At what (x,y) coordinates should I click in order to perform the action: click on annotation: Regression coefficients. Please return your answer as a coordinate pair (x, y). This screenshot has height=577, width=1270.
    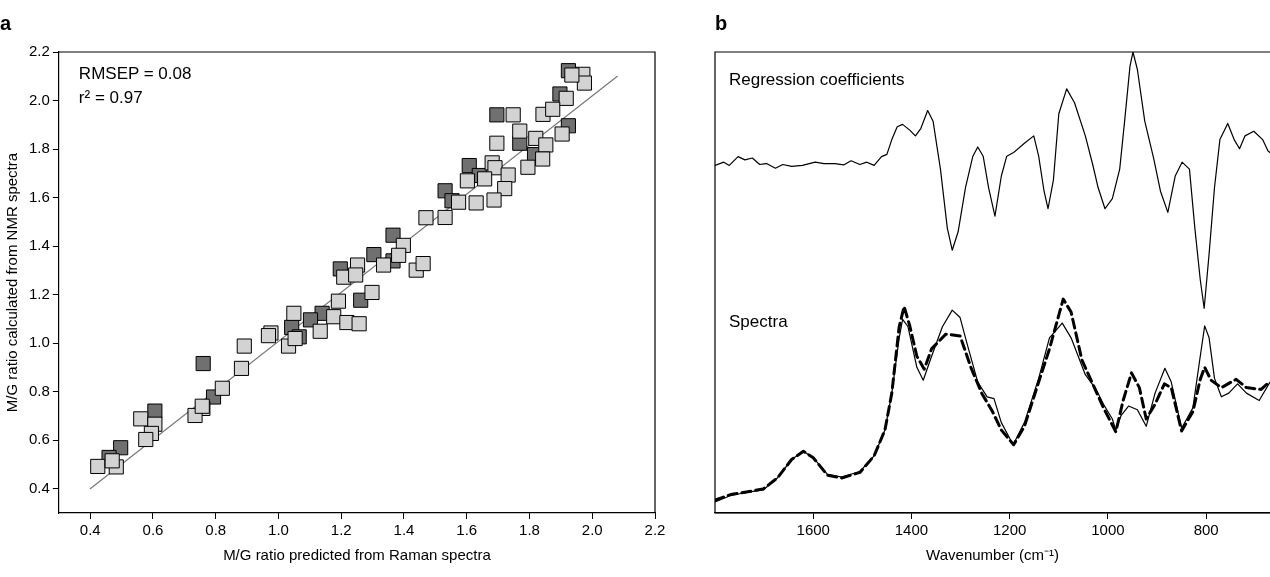
    Looking at the image, I should click on (817, 80).